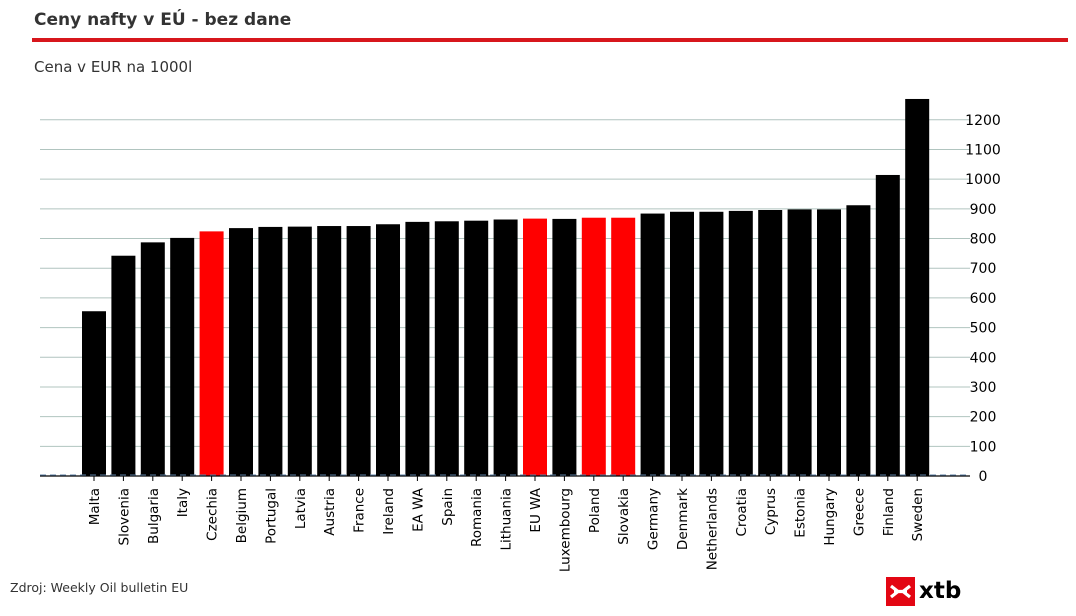 Image resolution: width=1076 pixels, height=616 pixels. What do you see at coordinates (330, 512) in the screenshot?
I see `x-tick-label: Austria` at bounding box center [330, 512].